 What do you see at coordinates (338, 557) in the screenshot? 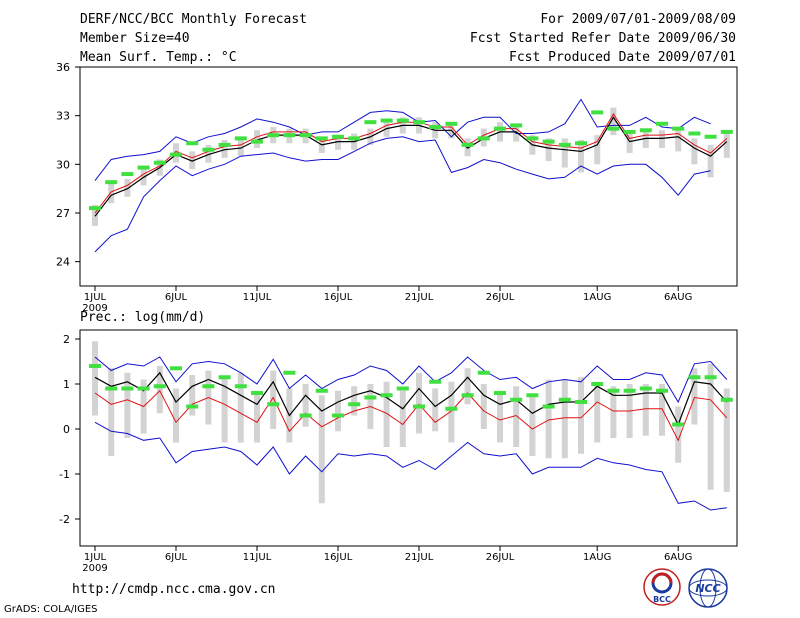
I see `precip-xtick-label: 16JUL` at bounding box center [338, 557].